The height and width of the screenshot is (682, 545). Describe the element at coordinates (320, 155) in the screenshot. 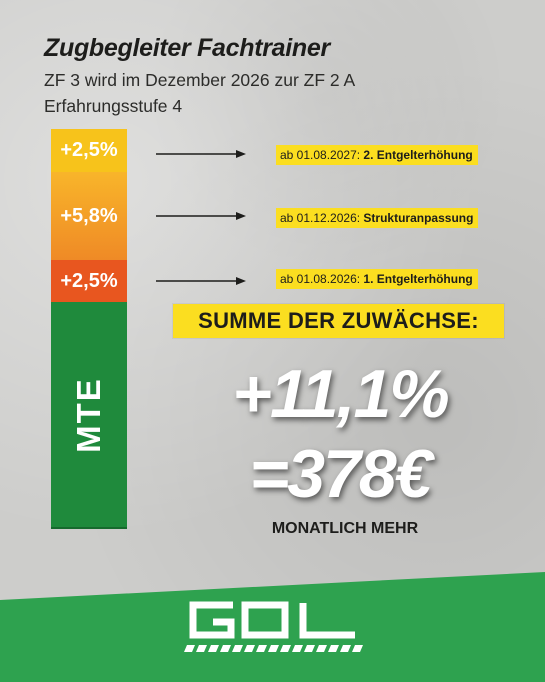

I see `step-date: ab 01.08.2027:` at that location.